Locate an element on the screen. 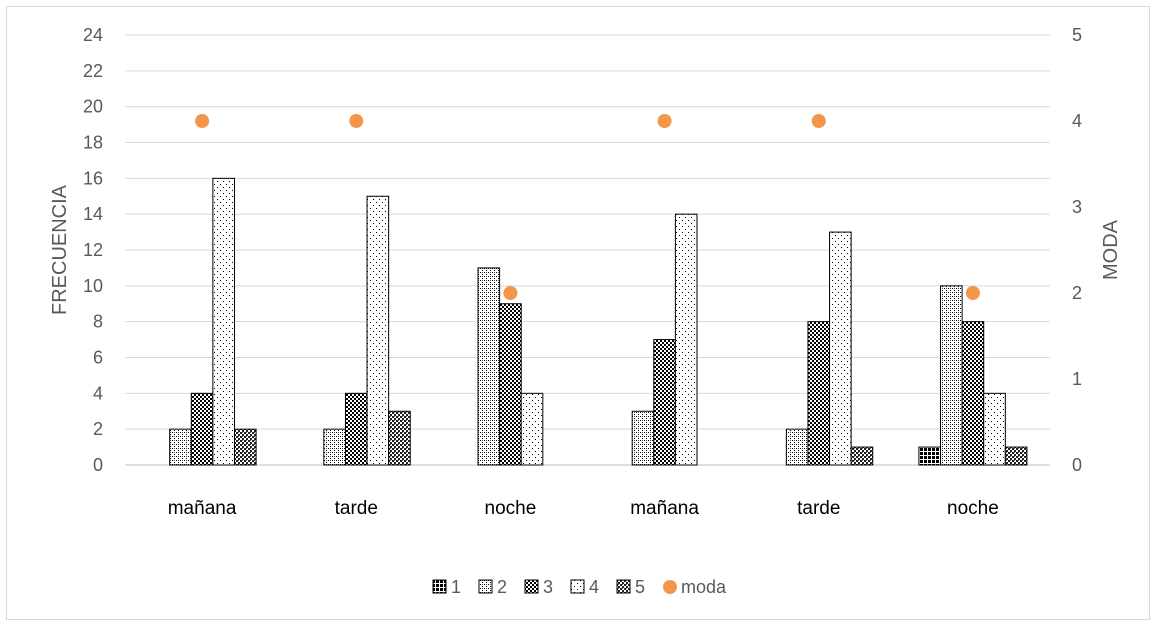  legend: 1 2 3 4 5 moda is located at coordinates (579, 587).